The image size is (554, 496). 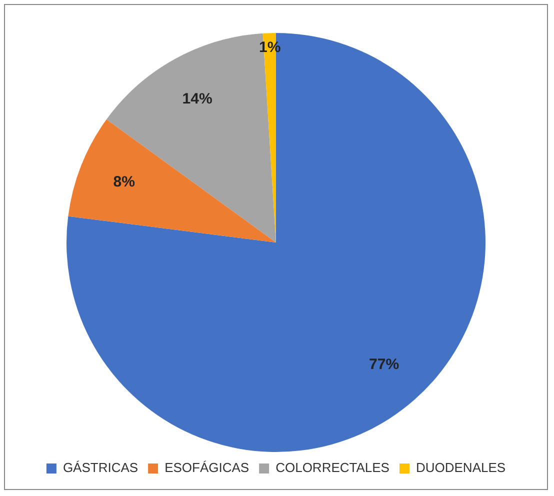 What do you see at coordinates (124, 181) in the screenshot?
I see `data-label: 8%` at bounding box center [124, 181].